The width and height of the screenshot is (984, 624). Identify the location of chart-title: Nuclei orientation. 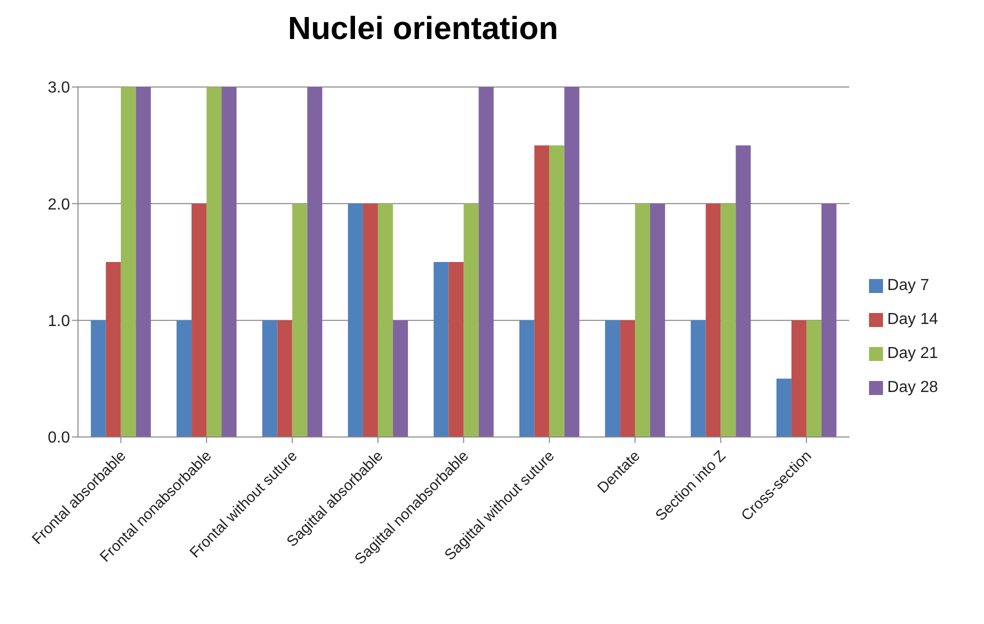
(423, 28).